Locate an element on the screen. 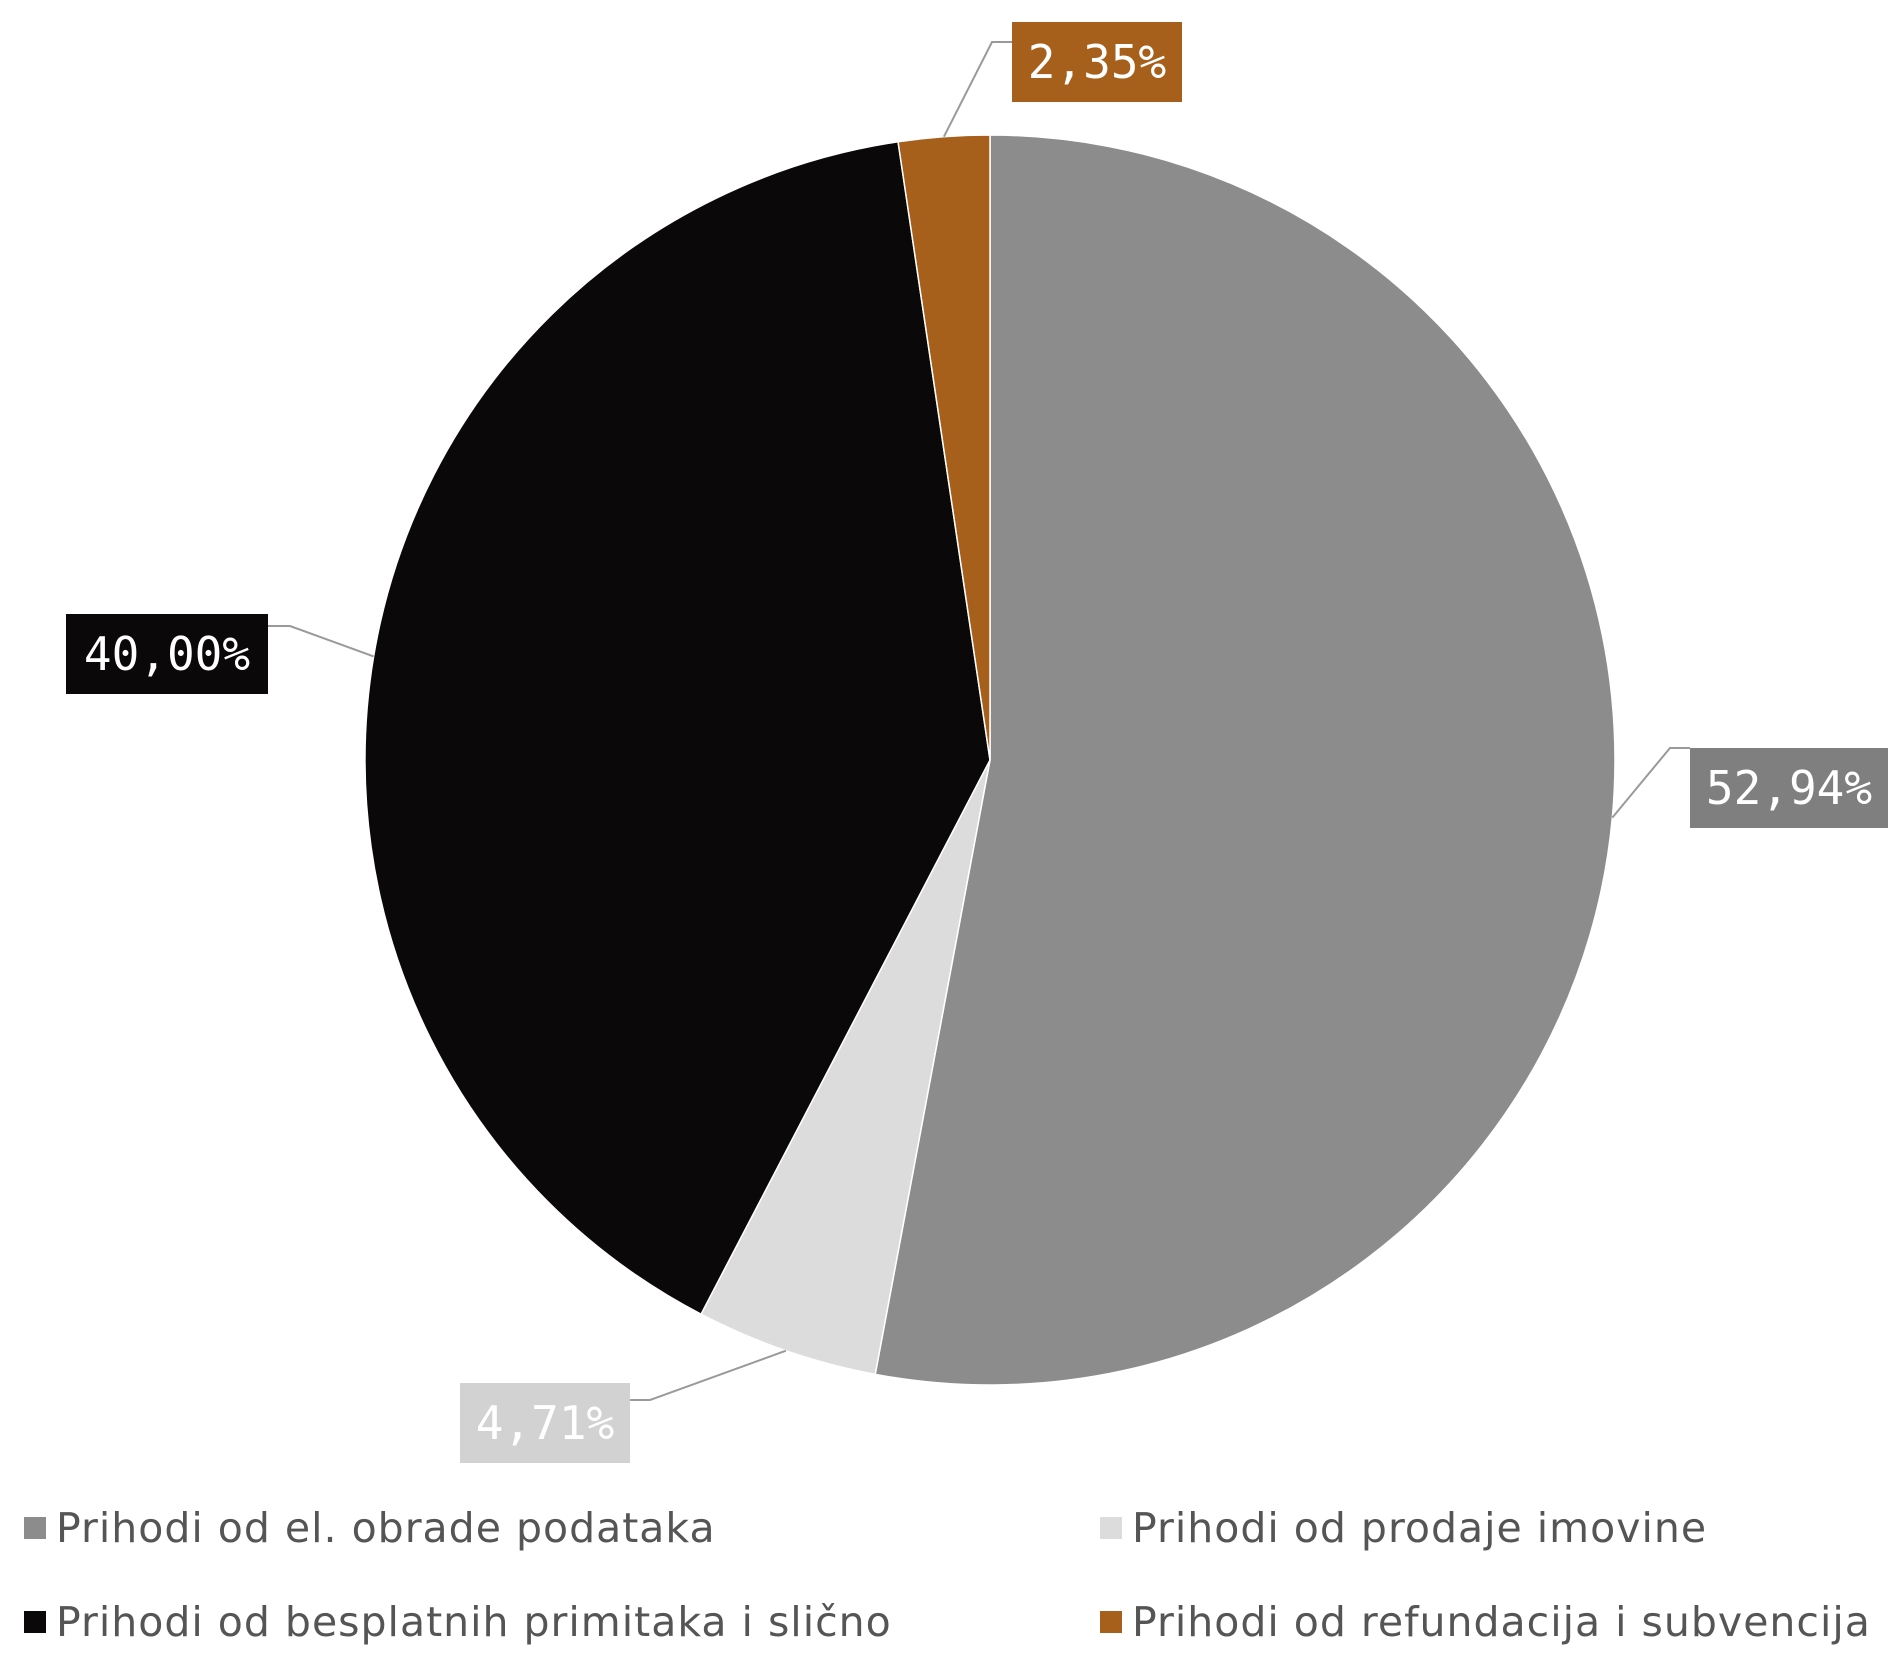  data-label: 2,35% is located at coordinates (1097, 62).